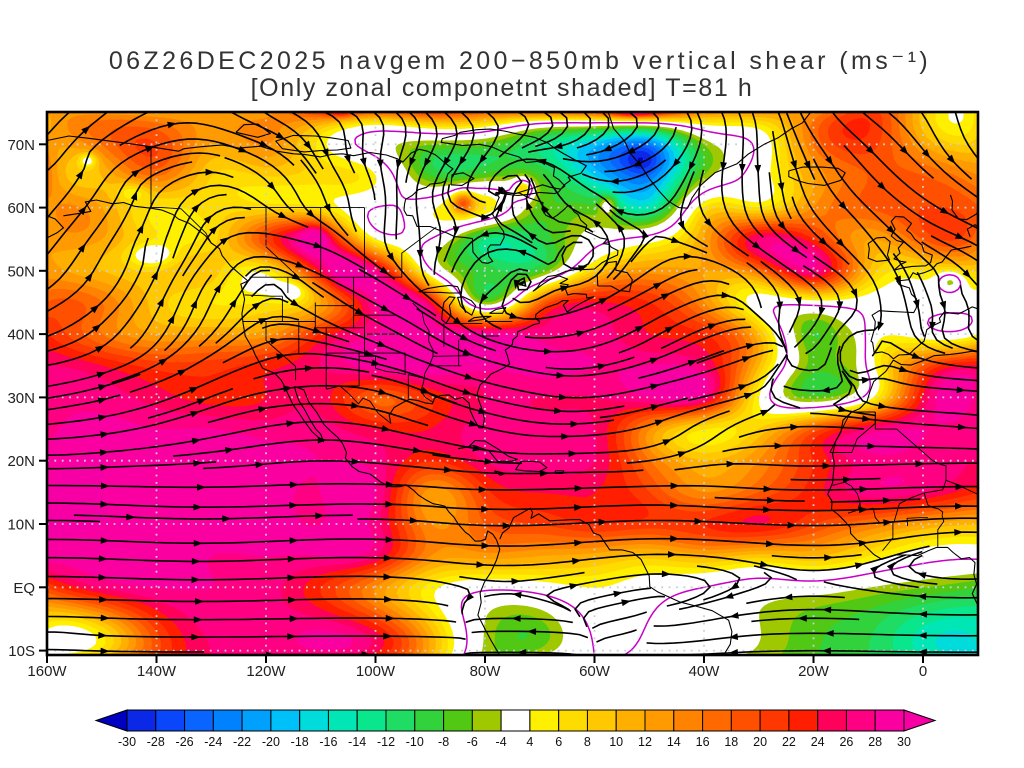 The width and height of the screenshot is (1024, 768). I want to click on svg-text: 80W, so click(486, 671).